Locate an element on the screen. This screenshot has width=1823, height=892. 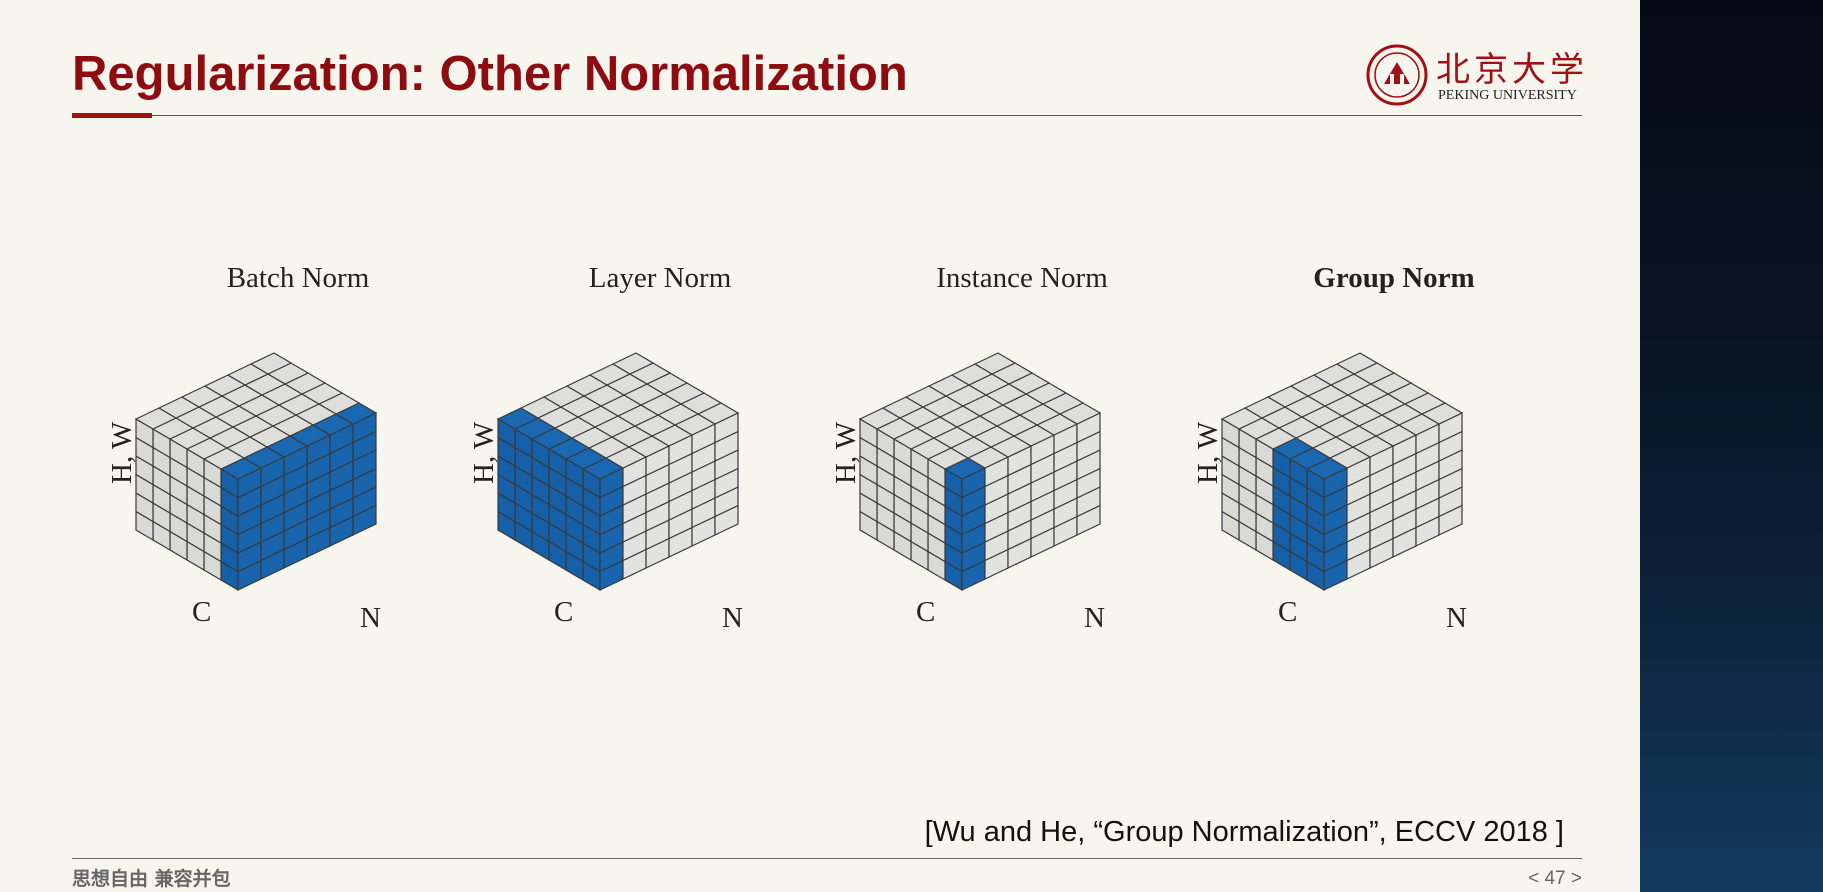
layer-norm-n-axis: N is located at coordinates (732, 618).